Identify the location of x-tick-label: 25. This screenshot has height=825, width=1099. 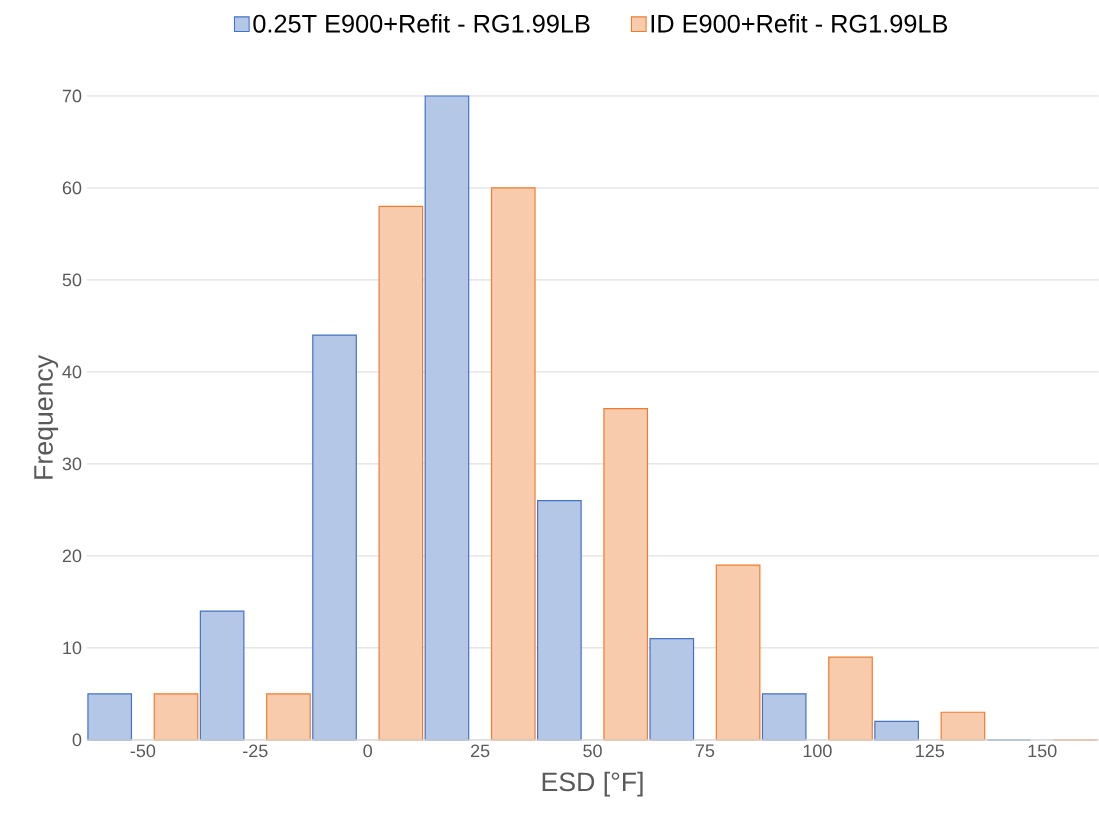
(480, 751).